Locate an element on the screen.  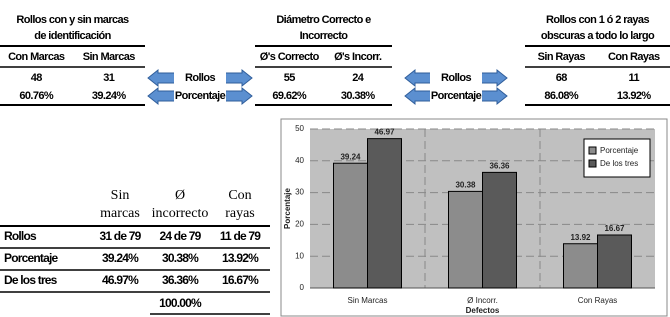
x-tick-label: Ø Incorr. is located at coordinates (482, 300).